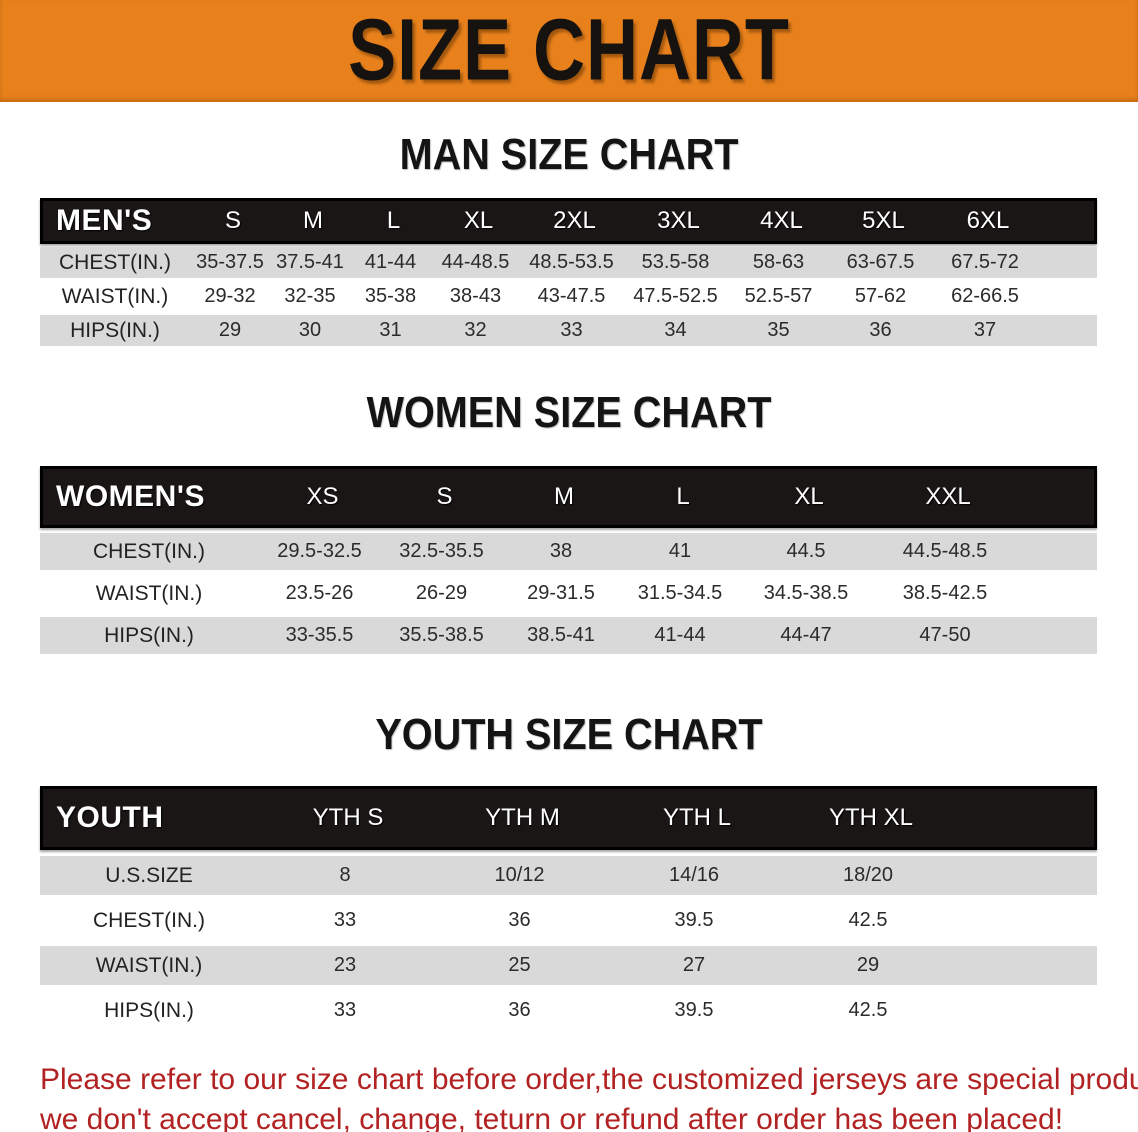  I want to click on size-value-cell: 53.5-58, so click(675, 262).